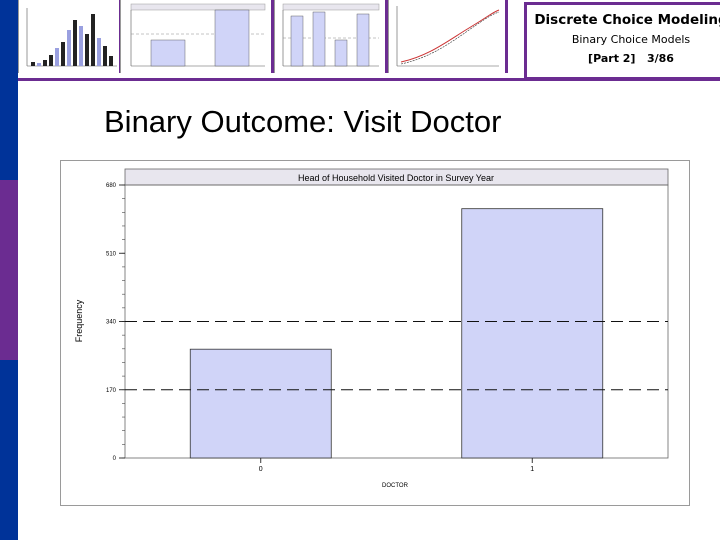 Image resolution: width=720 pixels, height=540 pixels. I want to click on thumbnail-histogram, so click(70, 36).